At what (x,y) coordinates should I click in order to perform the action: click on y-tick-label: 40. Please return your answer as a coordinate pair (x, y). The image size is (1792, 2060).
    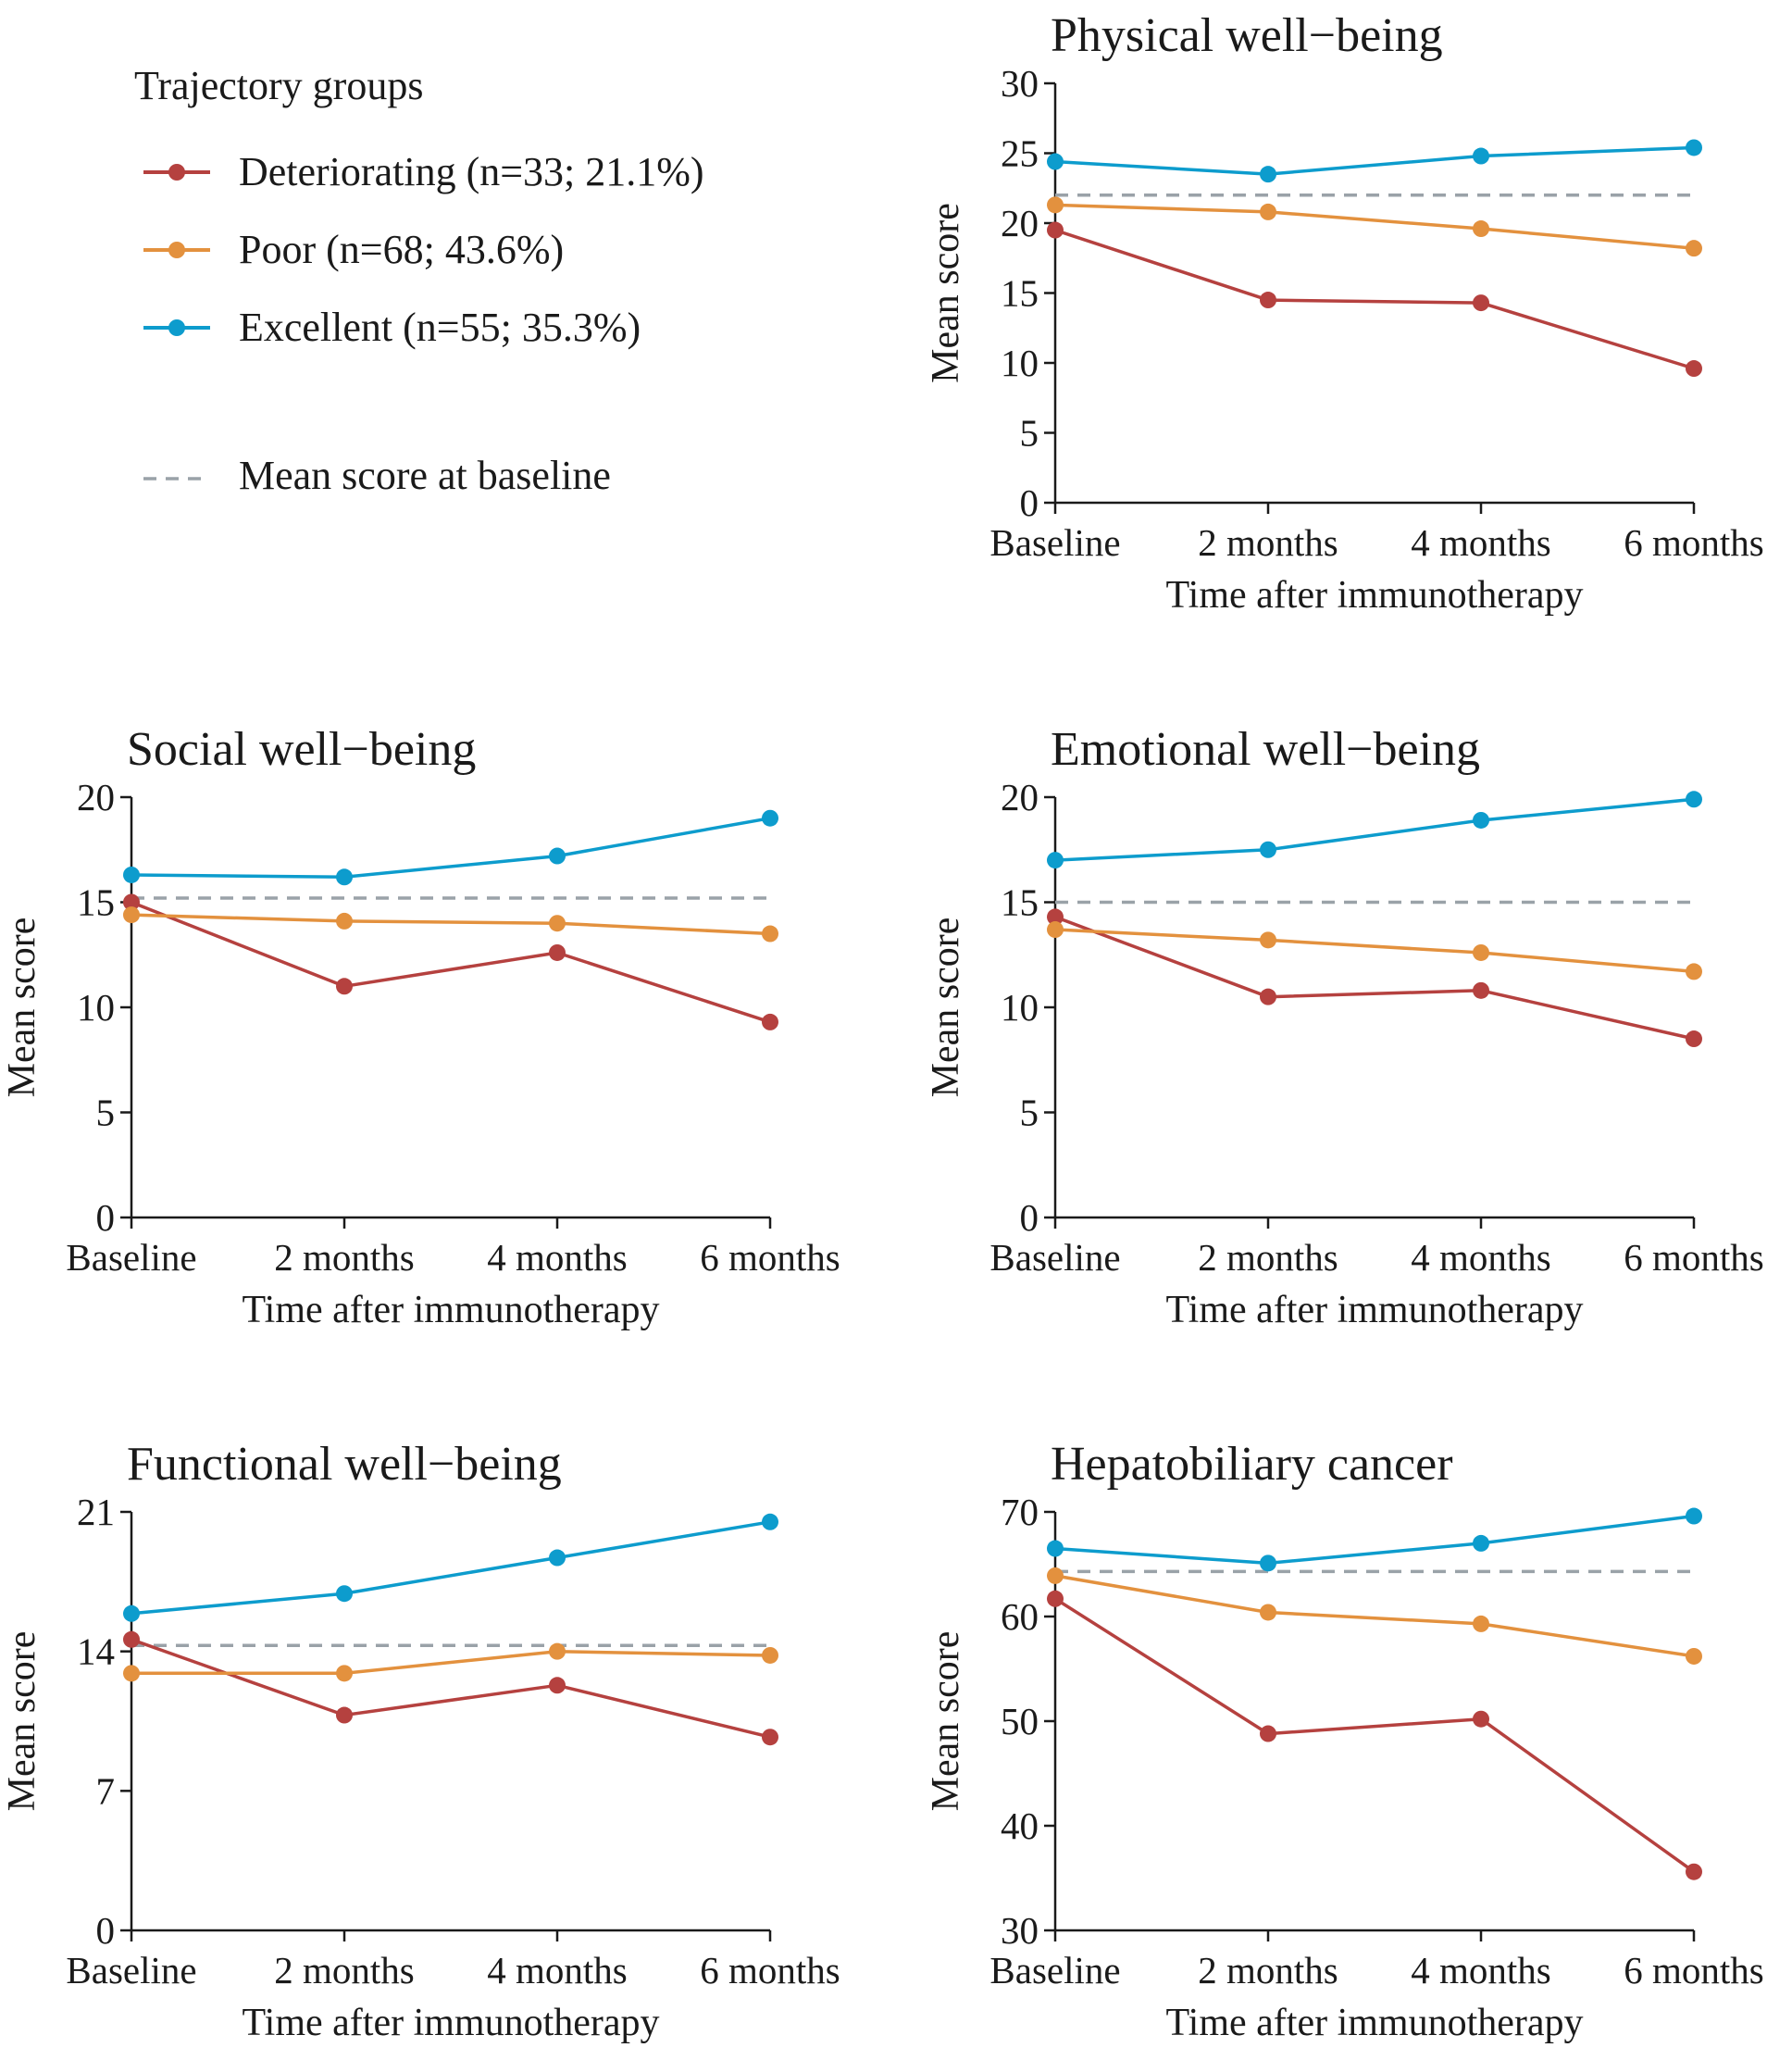
    Looking at the image, I should click on (1020, 1826).